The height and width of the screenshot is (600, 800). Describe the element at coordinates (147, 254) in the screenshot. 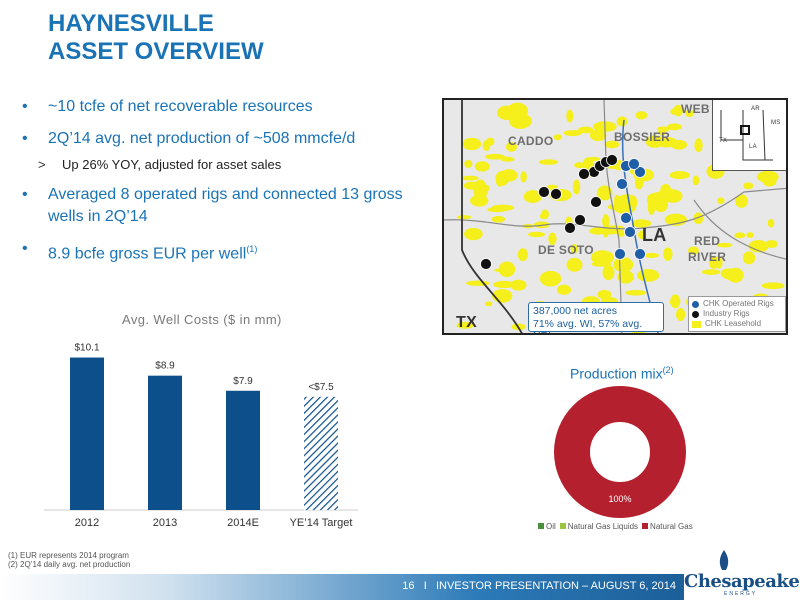

I see `bullet-text: 8.9 bcfe gross EUR per well` at that location.